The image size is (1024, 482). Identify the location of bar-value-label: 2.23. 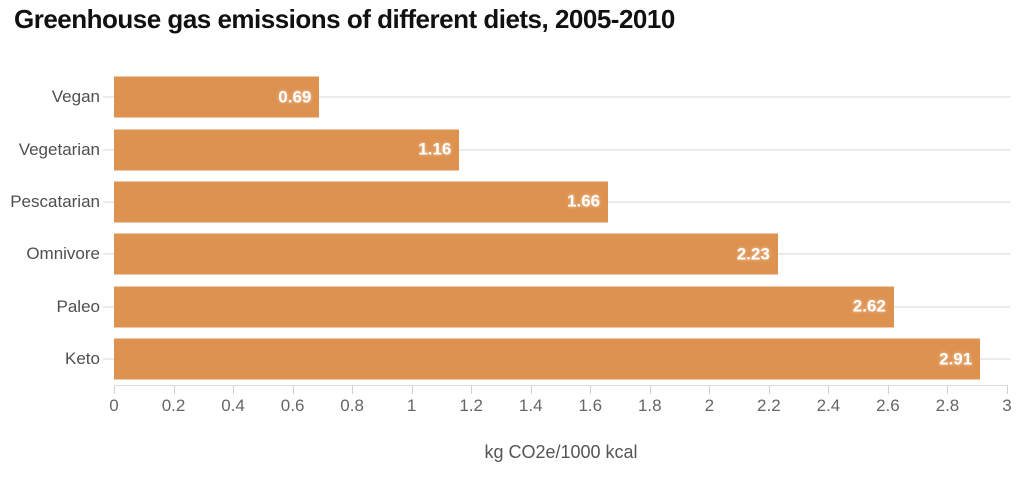
(753, 254).